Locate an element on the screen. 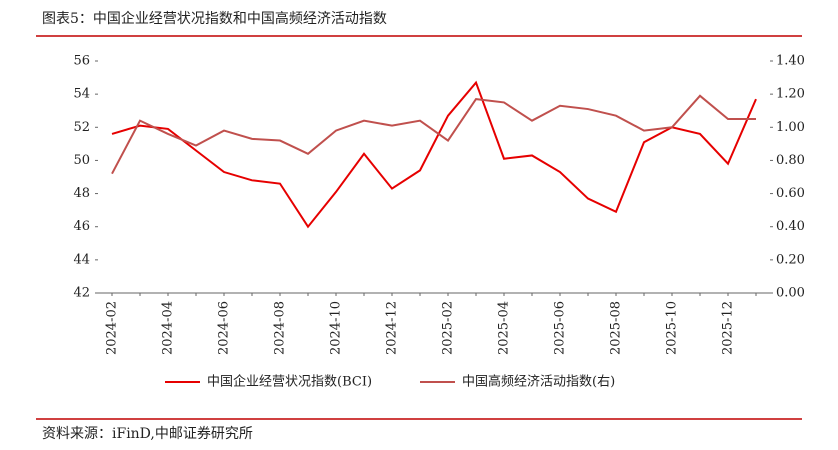 The height and width of the screenshot is (450, 838). y-tick-label: 42 is located at coordinates (81, 293).